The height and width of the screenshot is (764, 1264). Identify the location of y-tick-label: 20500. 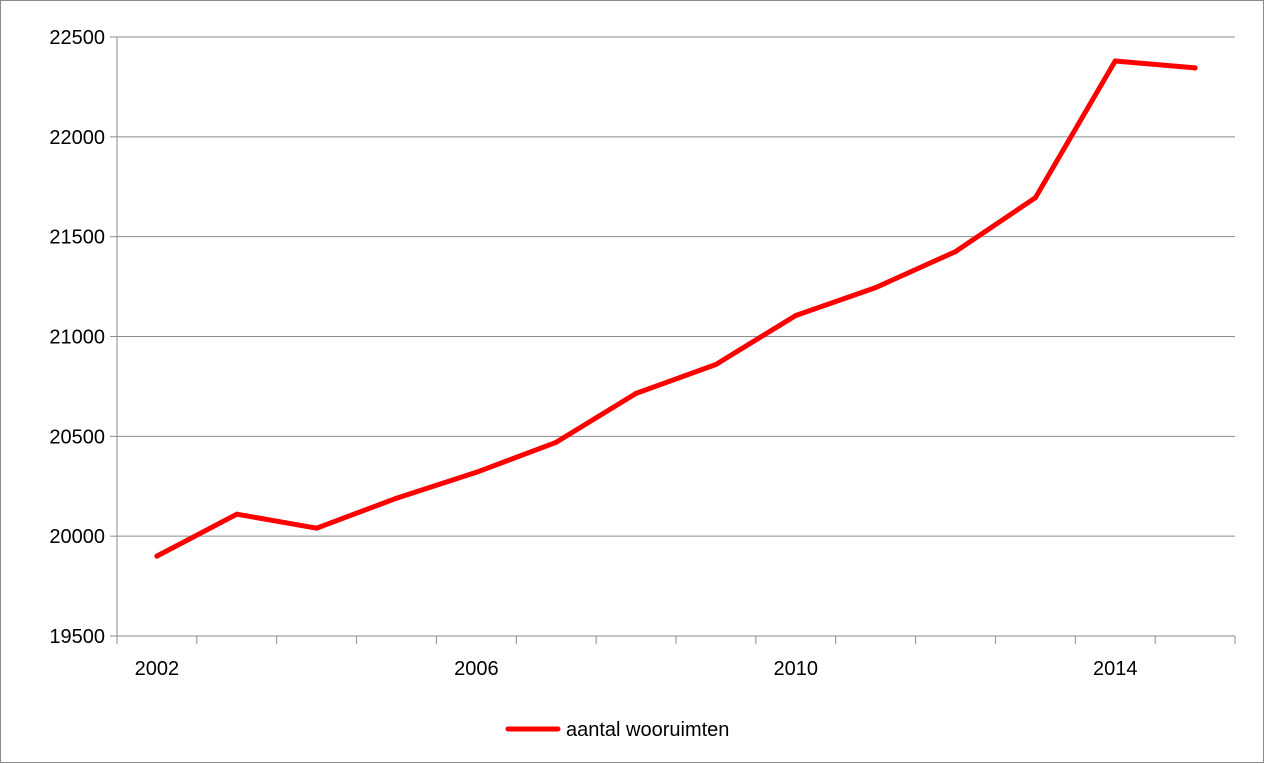
(77, 437).